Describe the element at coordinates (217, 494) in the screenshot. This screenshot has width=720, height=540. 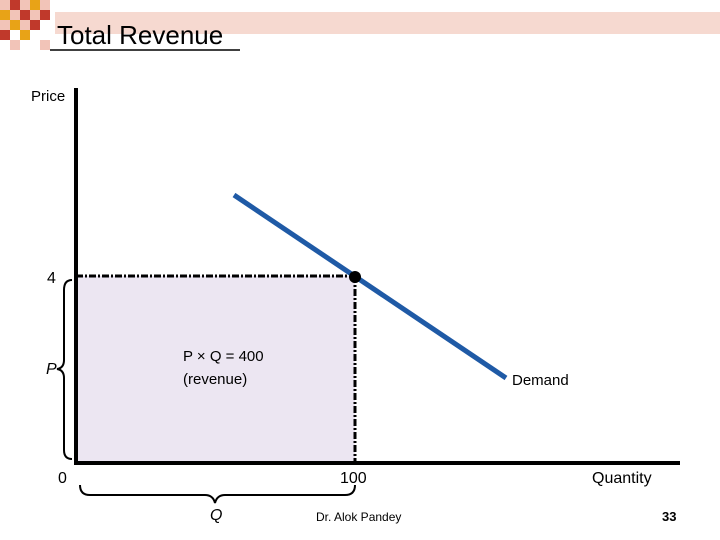
I see `quantity-bracket` at that location.